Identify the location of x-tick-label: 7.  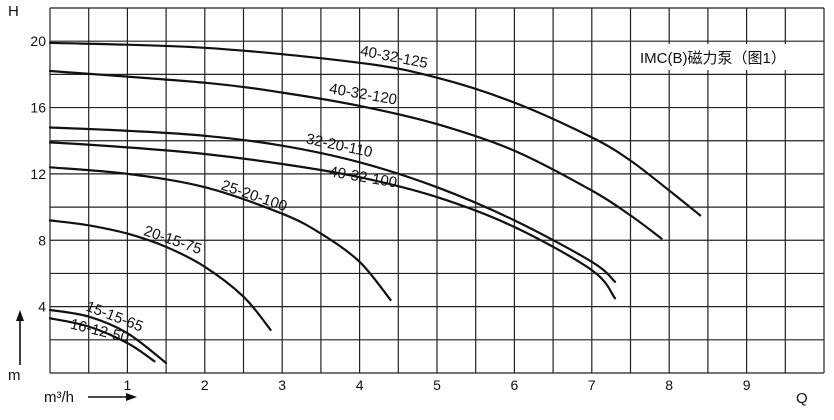
(592, 385).